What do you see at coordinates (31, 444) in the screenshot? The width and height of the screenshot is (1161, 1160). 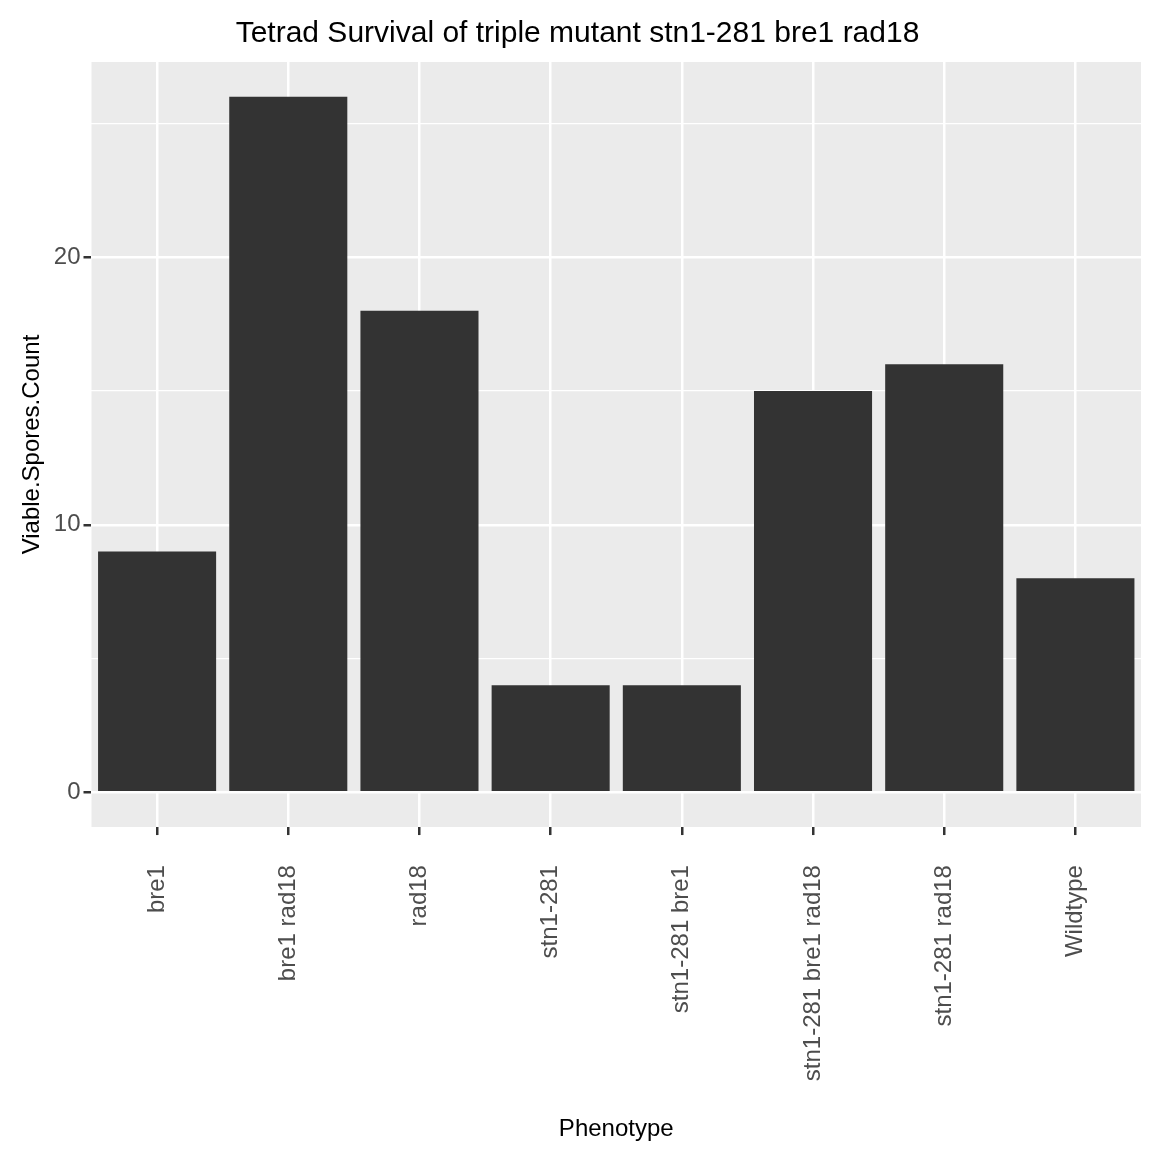 I see `y-axis-title: Viable.Spores.Count` at bounding box center [31, 444].